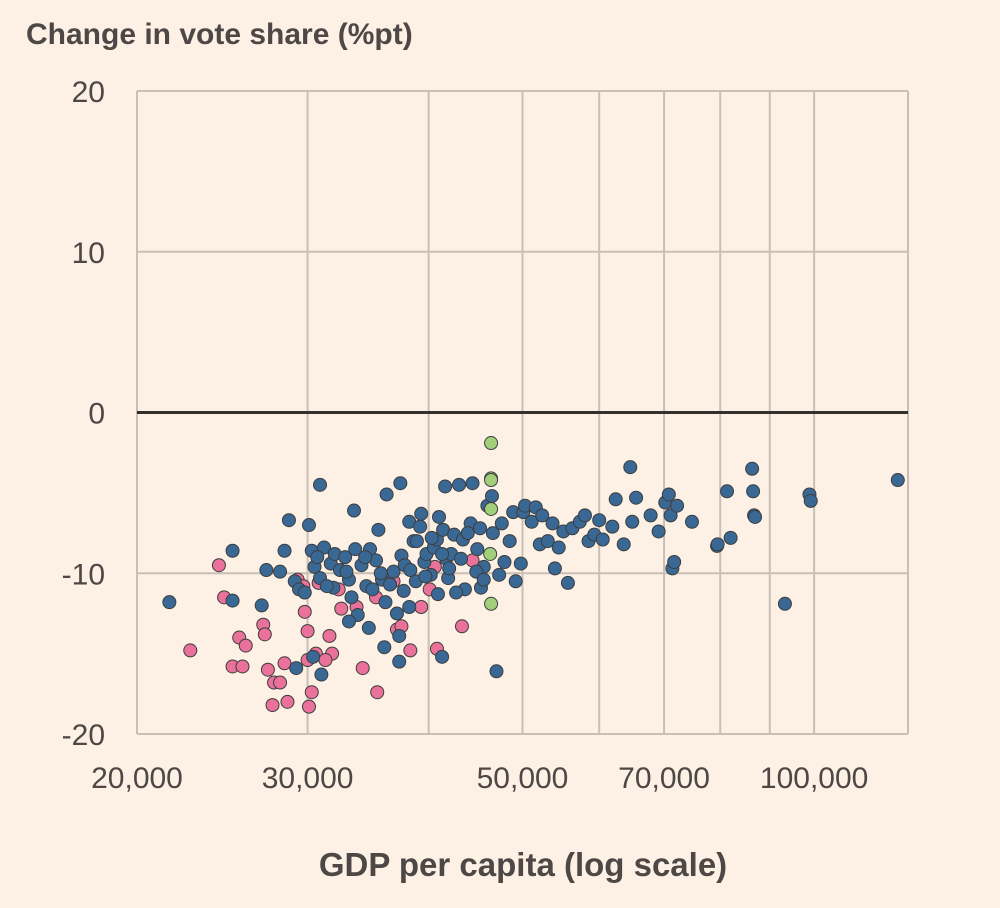  Describe the element at coordinates (137, 778) in the screenshot. I see `x-tick-label: 20,000` at that location.